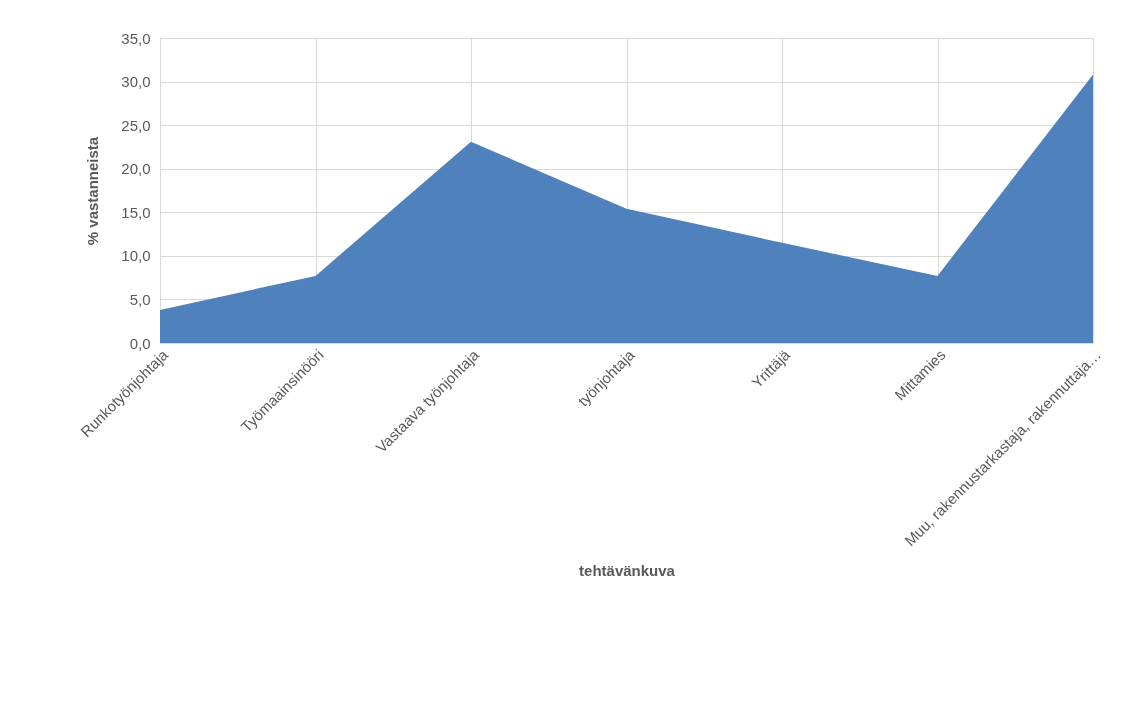 The height and width of the screenshot is (712, 1143). I want to click on y-tick-label: 20,0, so click(136, 169).